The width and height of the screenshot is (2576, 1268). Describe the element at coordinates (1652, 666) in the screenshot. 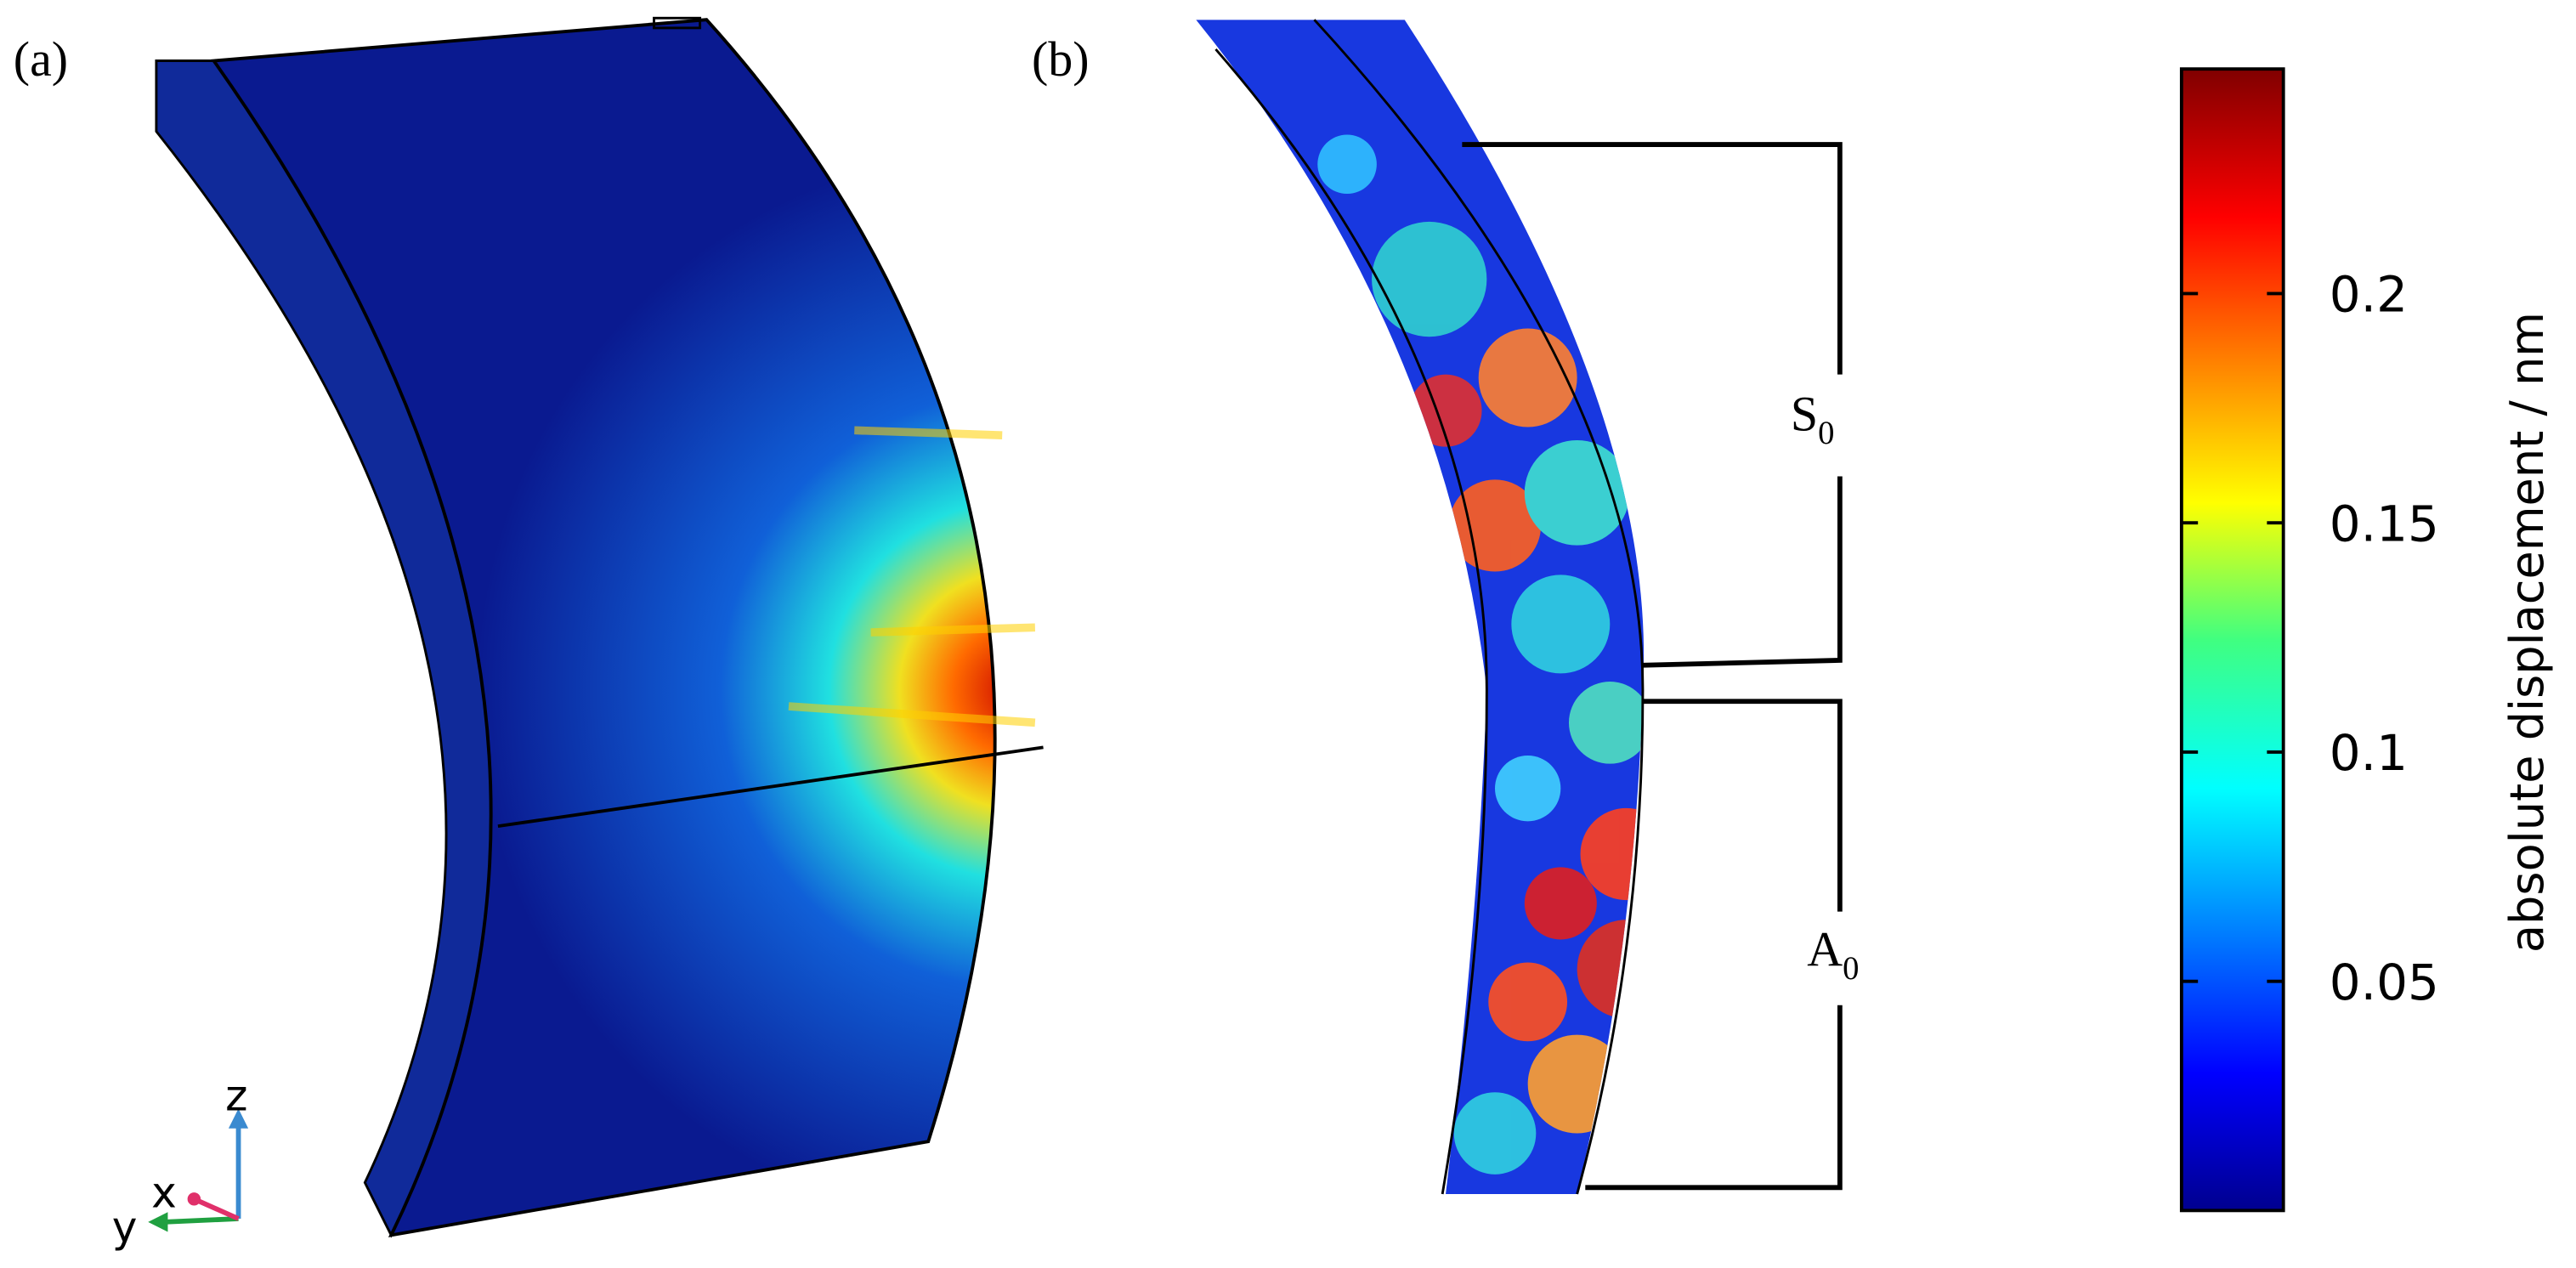

I see `brackets` at that location.